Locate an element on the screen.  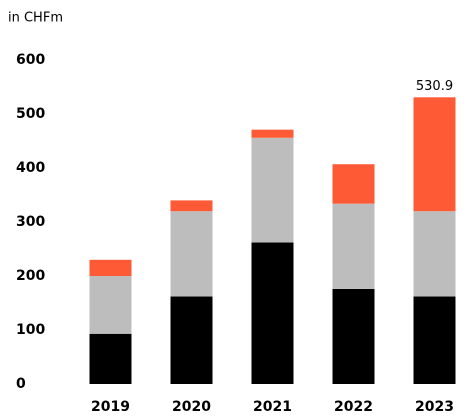
y-tick-label: 500 is located at coordinates (30, 114).